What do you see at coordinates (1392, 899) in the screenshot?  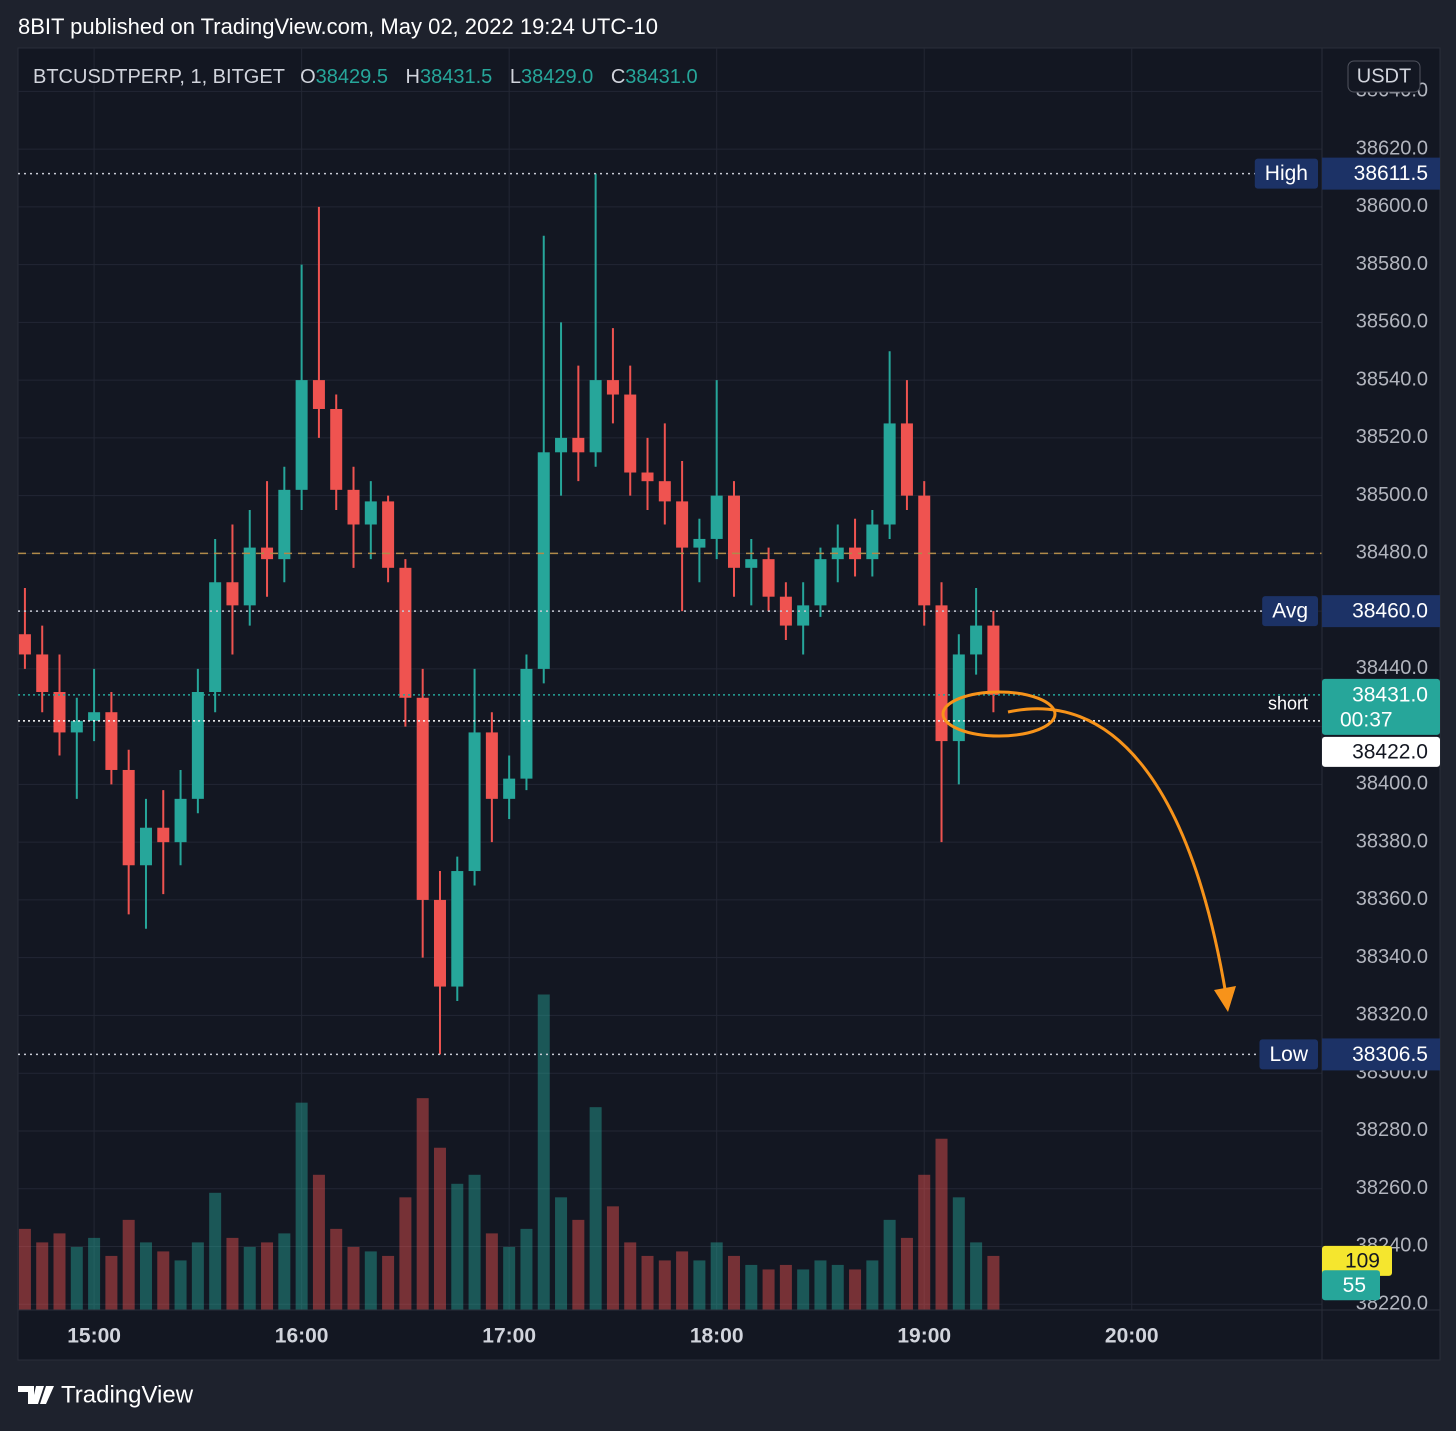 I see `y-tick-label: 38360.0` at bounding box center [1392, 899].